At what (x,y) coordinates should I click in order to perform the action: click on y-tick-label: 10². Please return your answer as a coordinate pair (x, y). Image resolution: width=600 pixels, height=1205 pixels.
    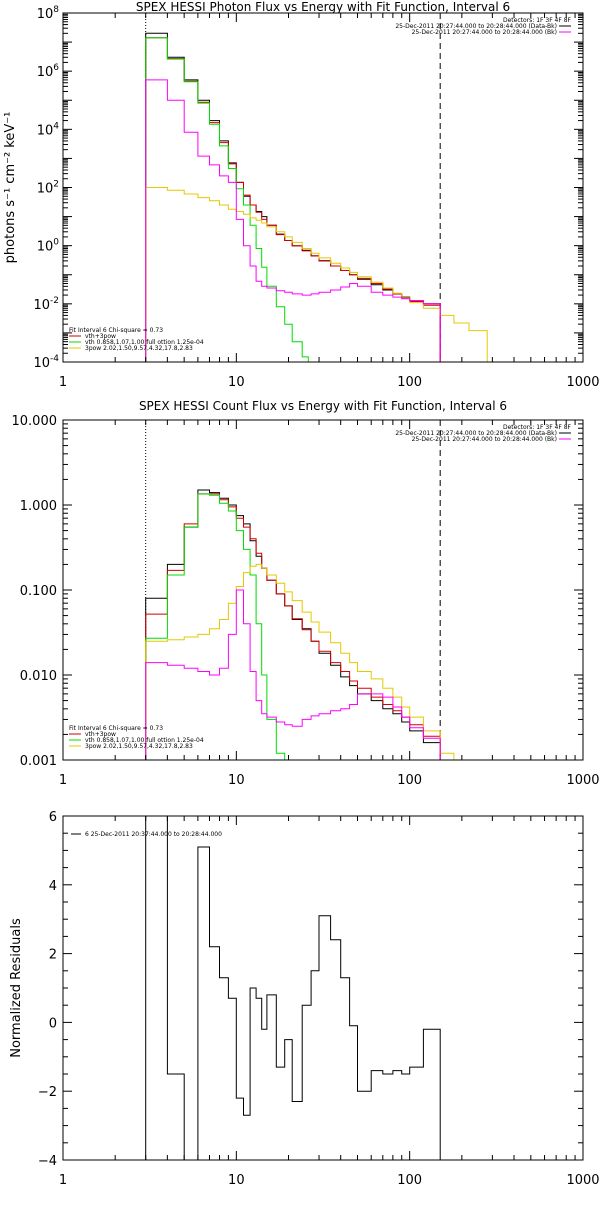
    Looking at the image, I should click on (48, 188).